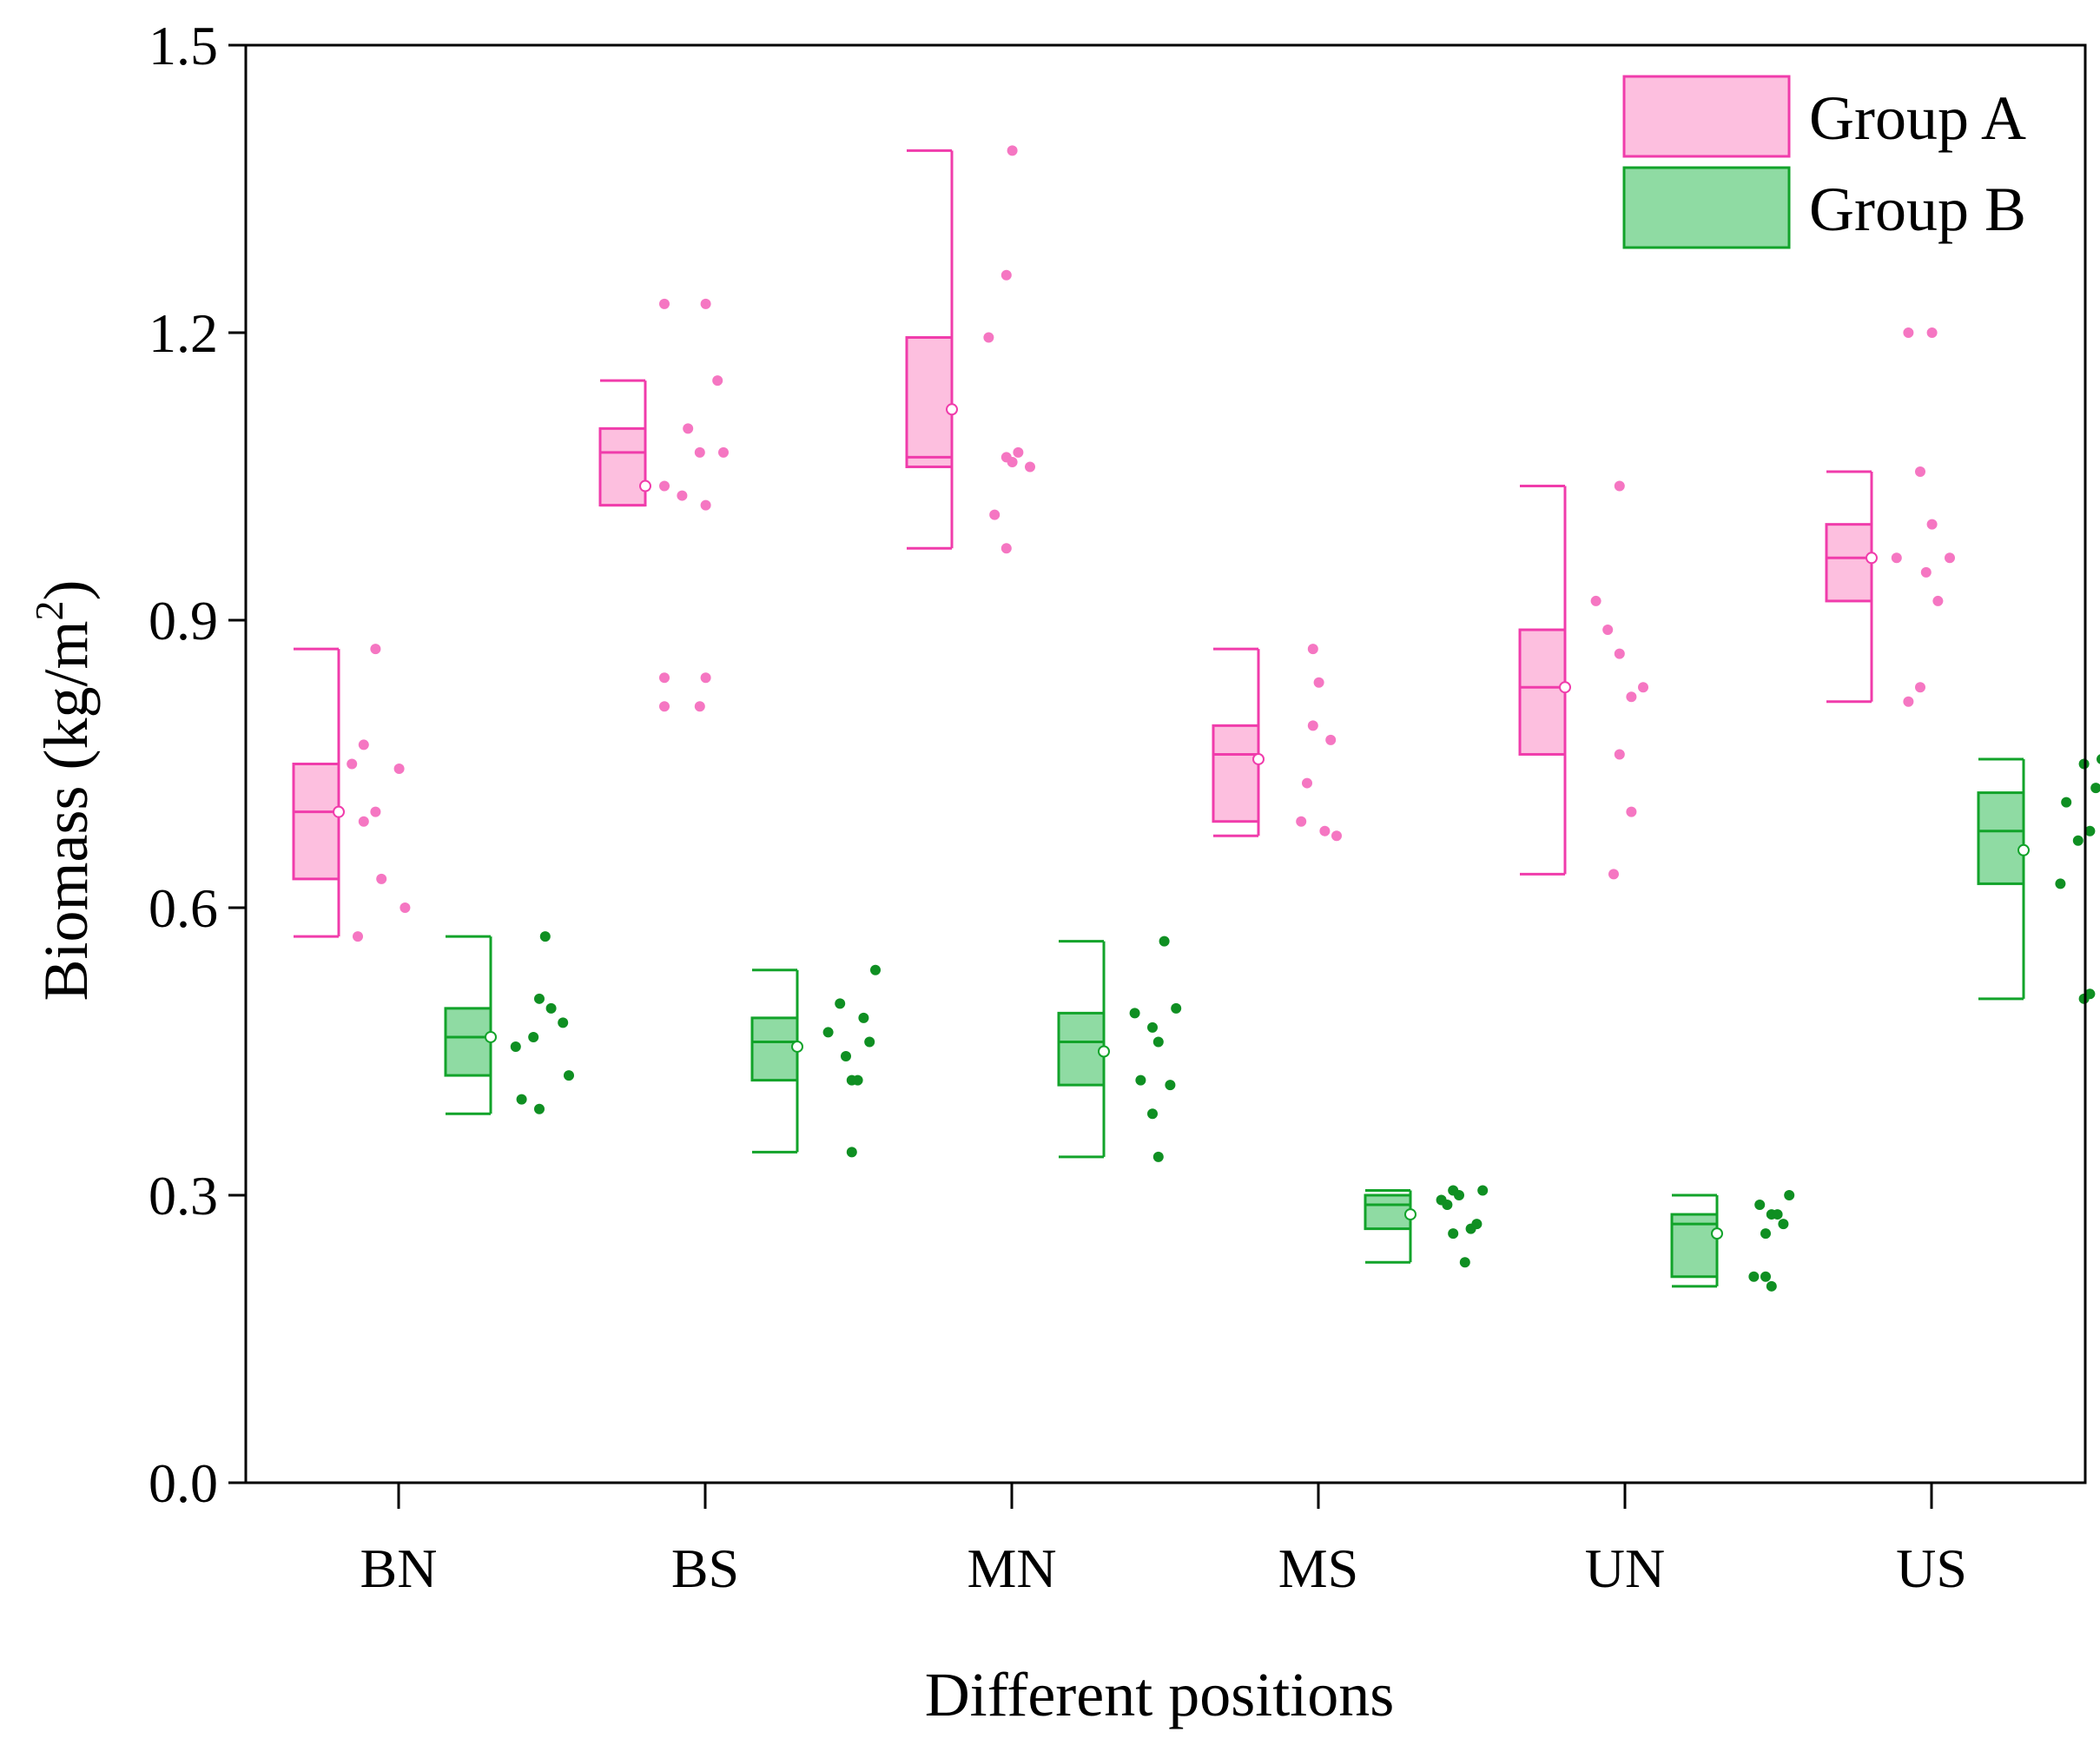  I want to click on box-group-b-ms, so click(1426, 1226).